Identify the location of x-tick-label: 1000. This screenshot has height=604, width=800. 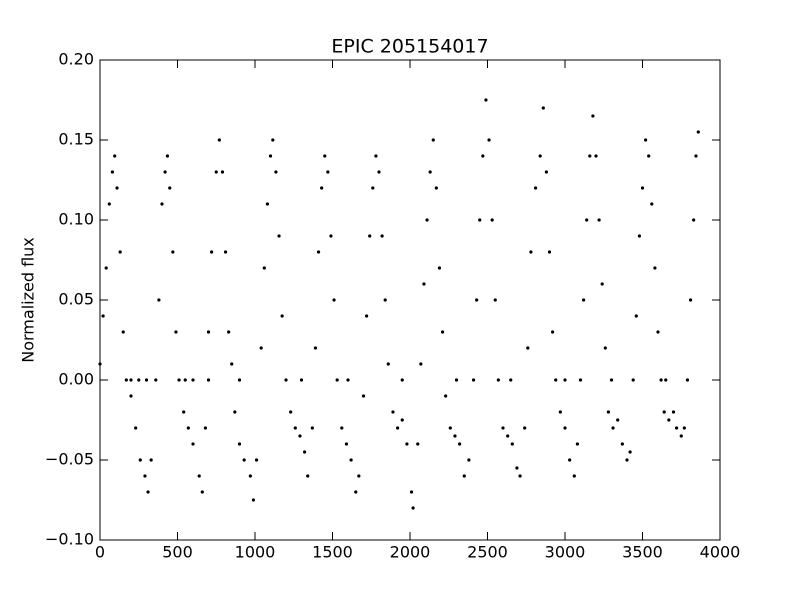
(255, 552).